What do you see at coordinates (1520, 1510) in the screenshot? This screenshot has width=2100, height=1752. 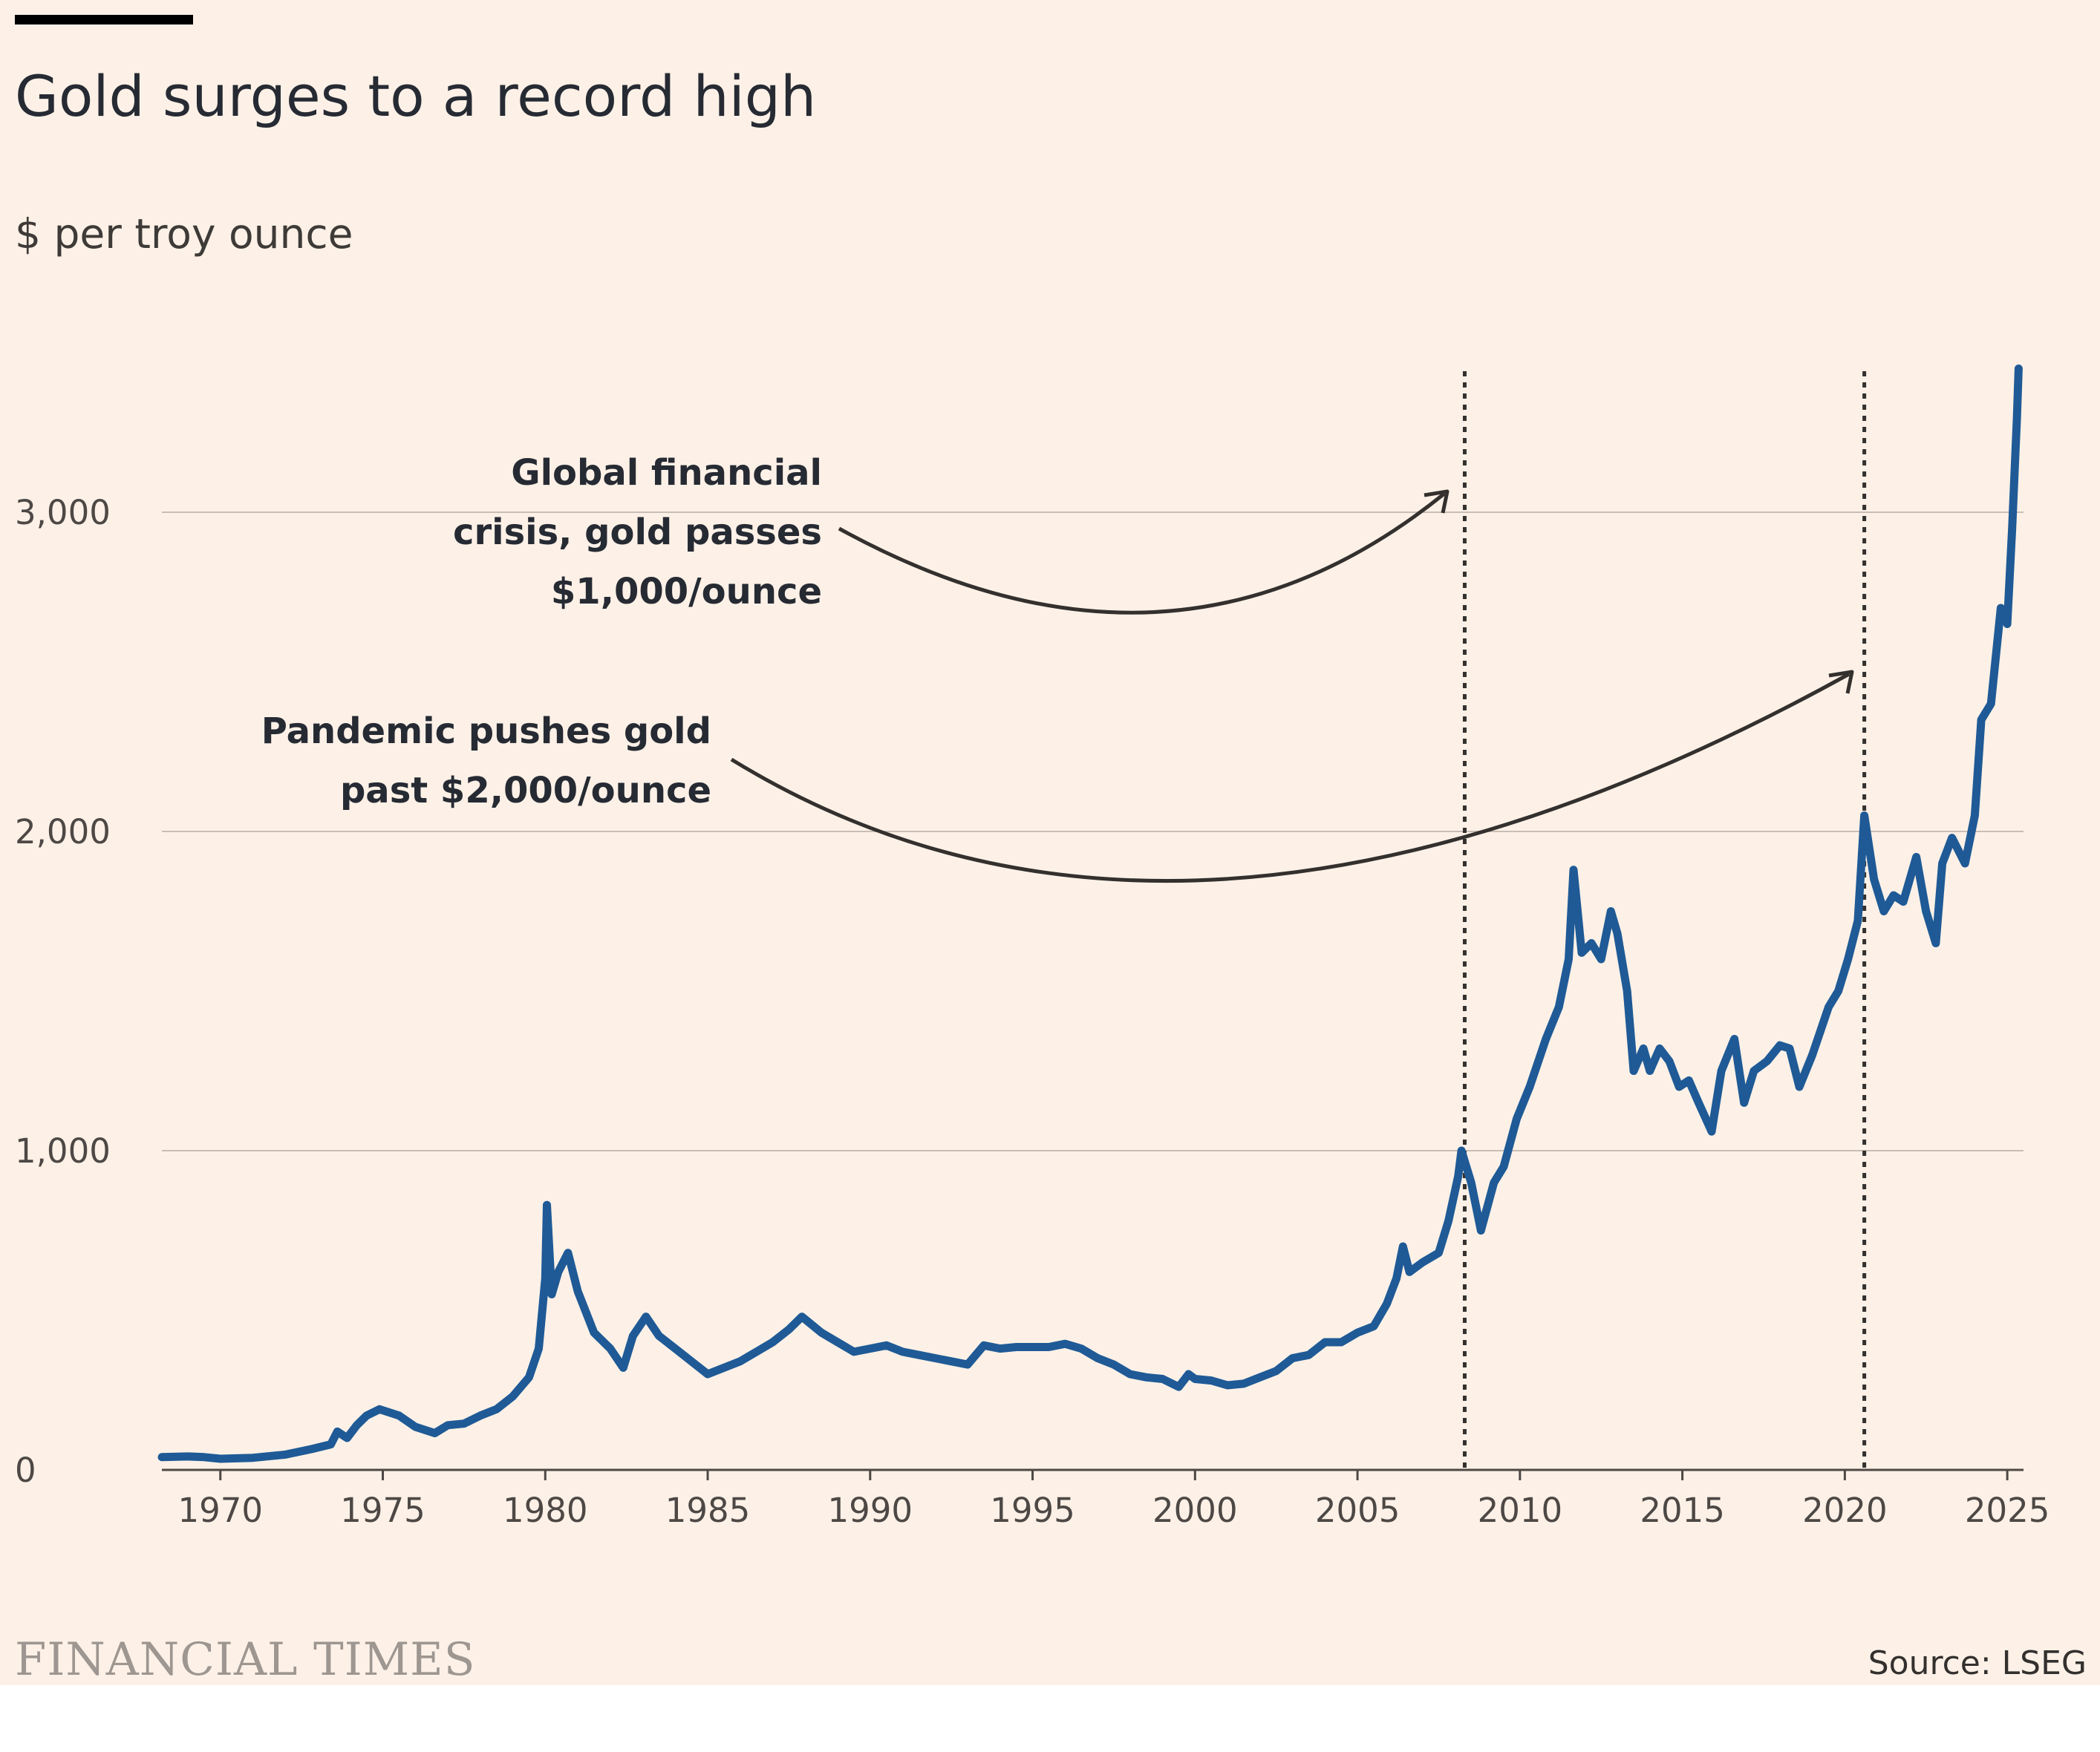 I see `x-tick-label: 2010` at bounding box center [1520, 1510].